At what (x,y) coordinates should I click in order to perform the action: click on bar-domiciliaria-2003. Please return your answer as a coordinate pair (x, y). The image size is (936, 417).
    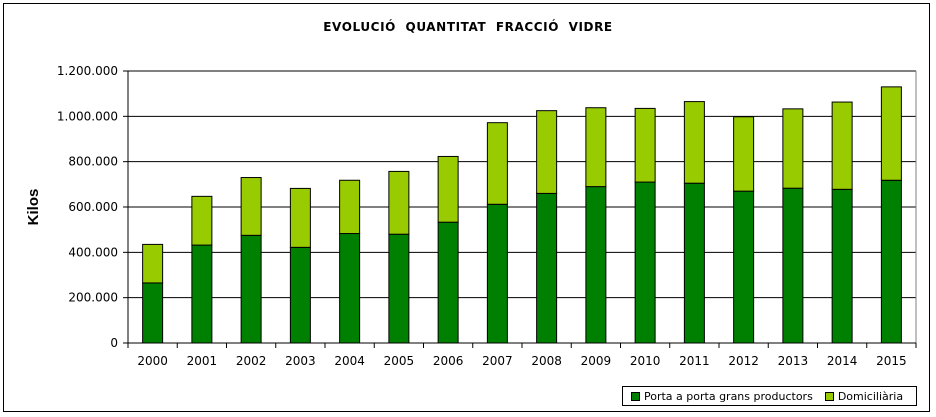
    Looking at the image, I should click on (300, 217).